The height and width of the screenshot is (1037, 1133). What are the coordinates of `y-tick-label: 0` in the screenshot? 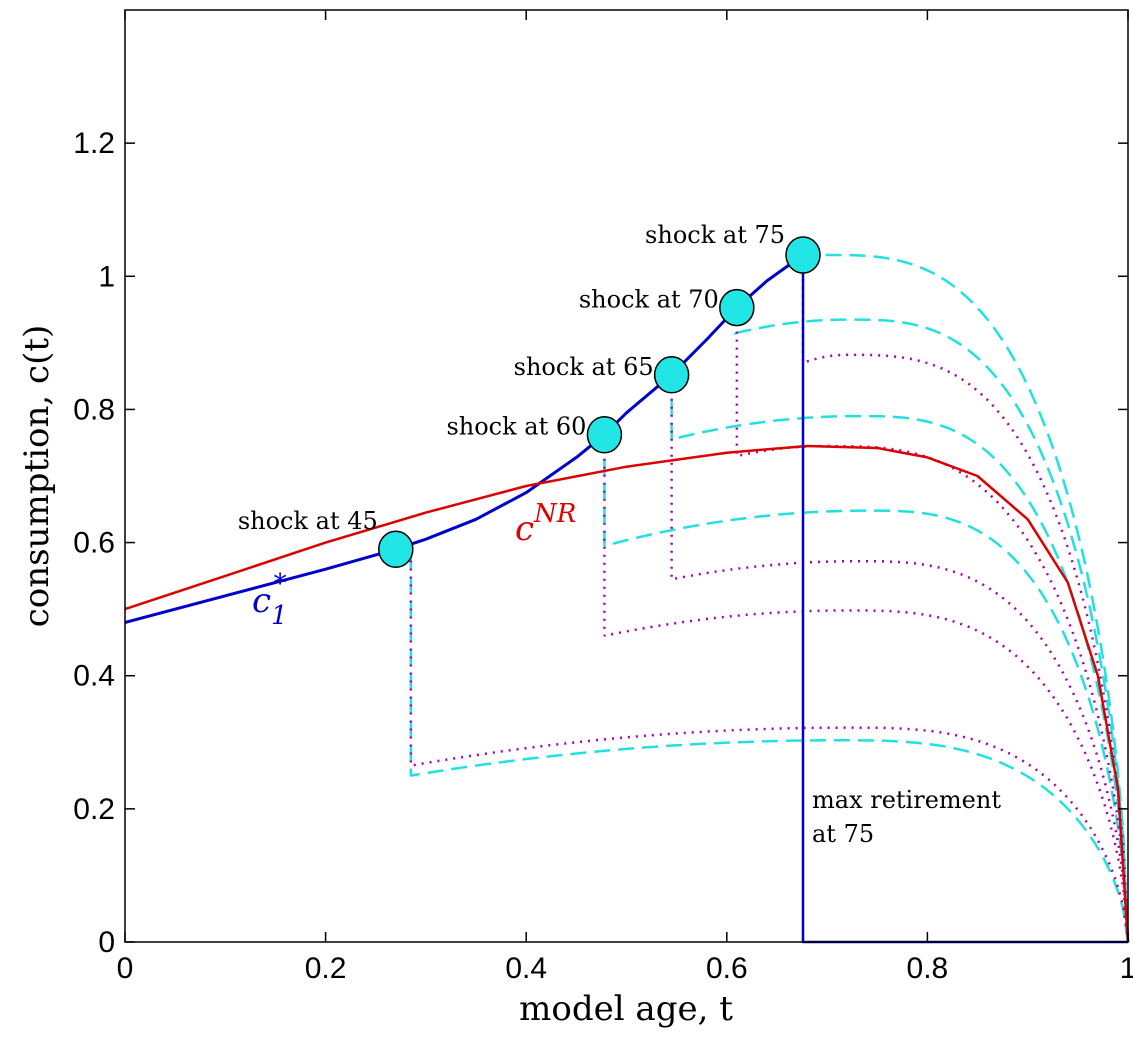 It's located at (106, 942).